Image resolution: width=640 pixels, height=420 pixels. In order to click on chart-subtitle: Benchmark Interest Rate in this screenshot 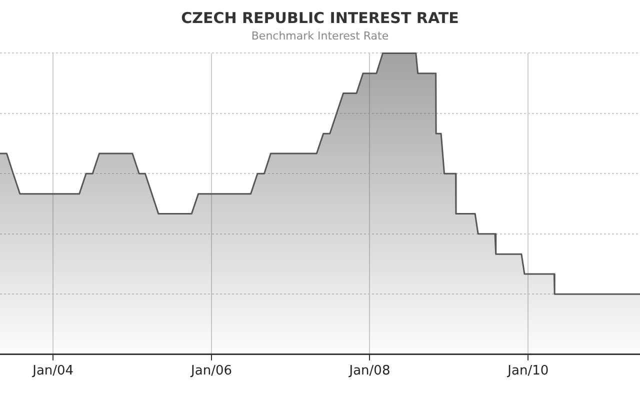, I will do `click(320, 35)`.